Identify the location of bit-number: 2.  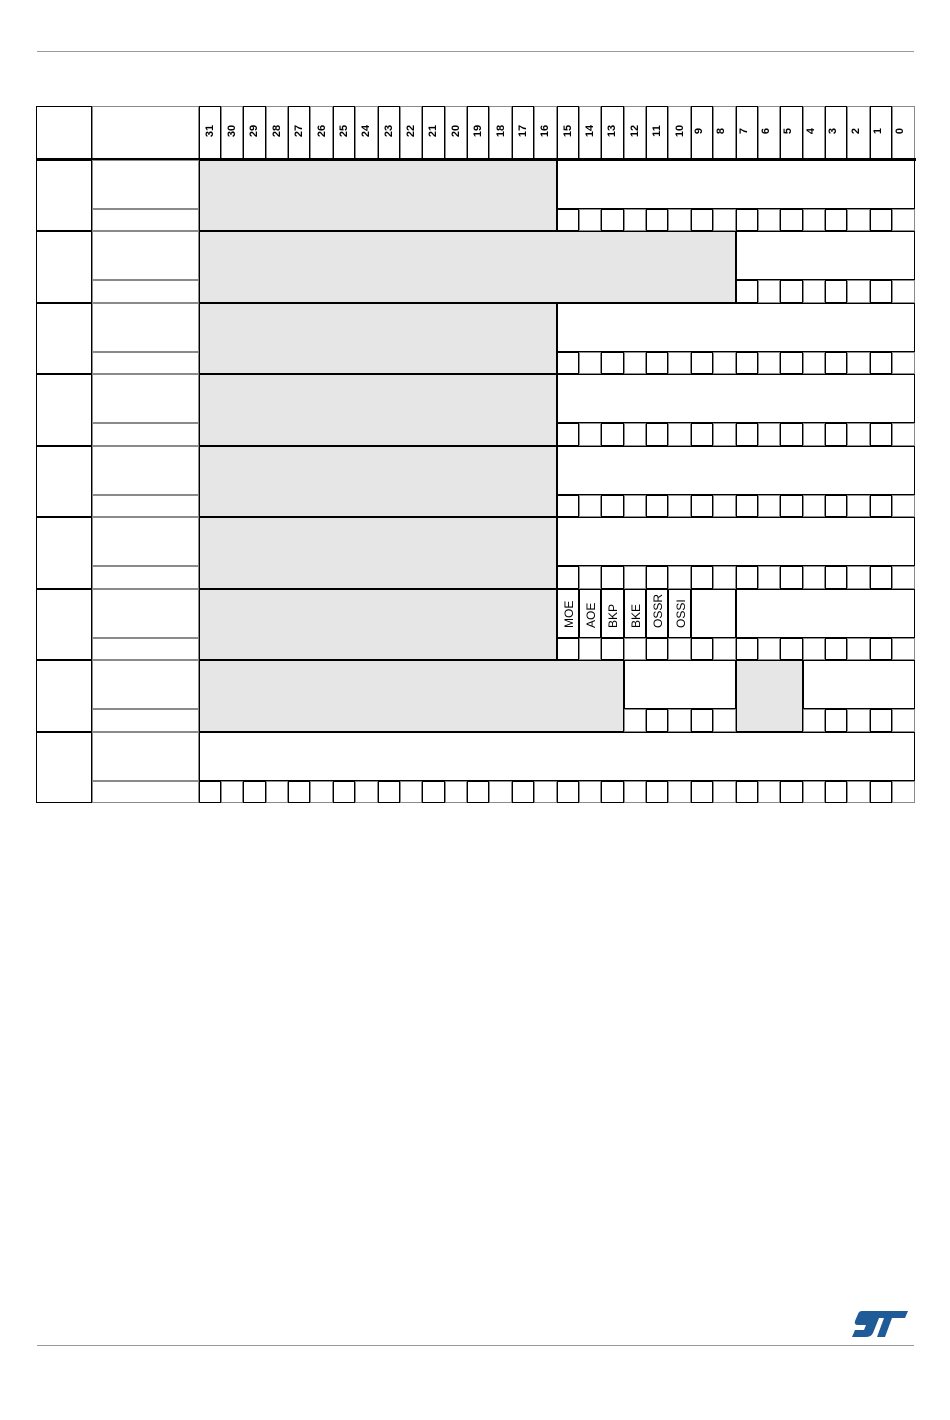
(855, 130).